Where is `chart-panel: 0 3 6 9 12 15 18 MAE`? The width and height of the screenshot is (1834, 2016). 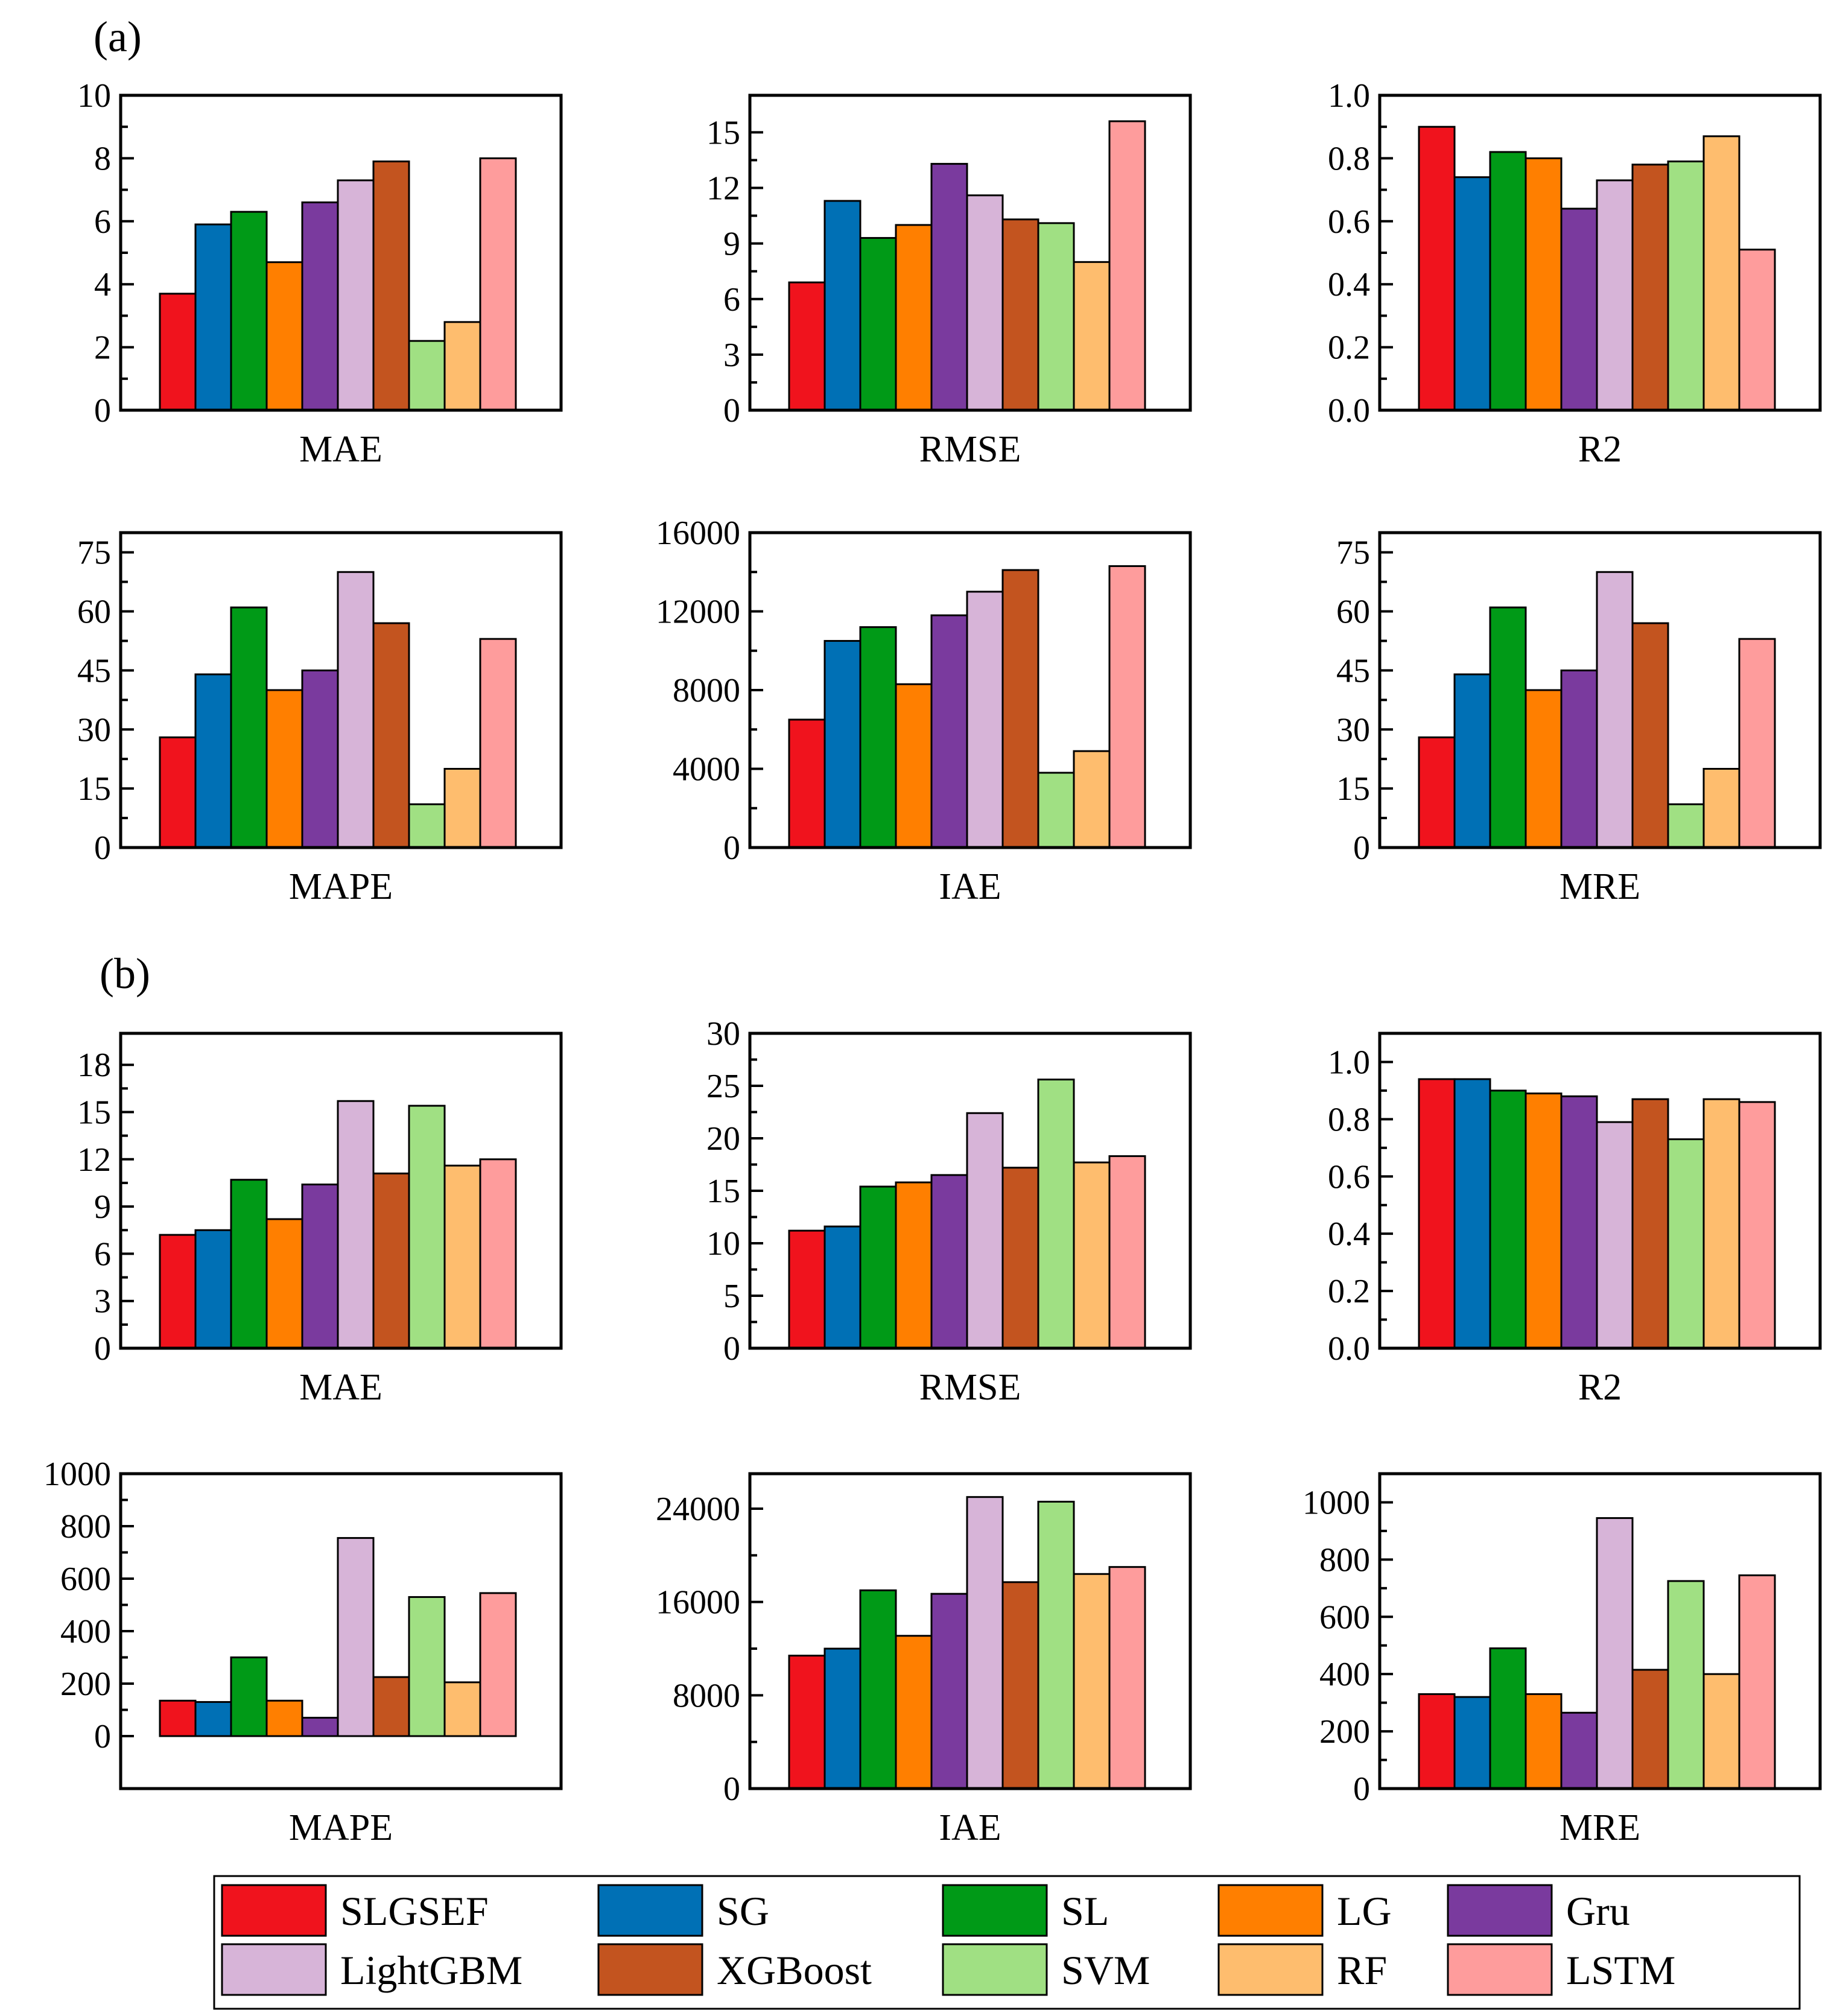 chart-panel: 0 3 6 9 12 15 18 MAE is located at coordinates (320, 1220).